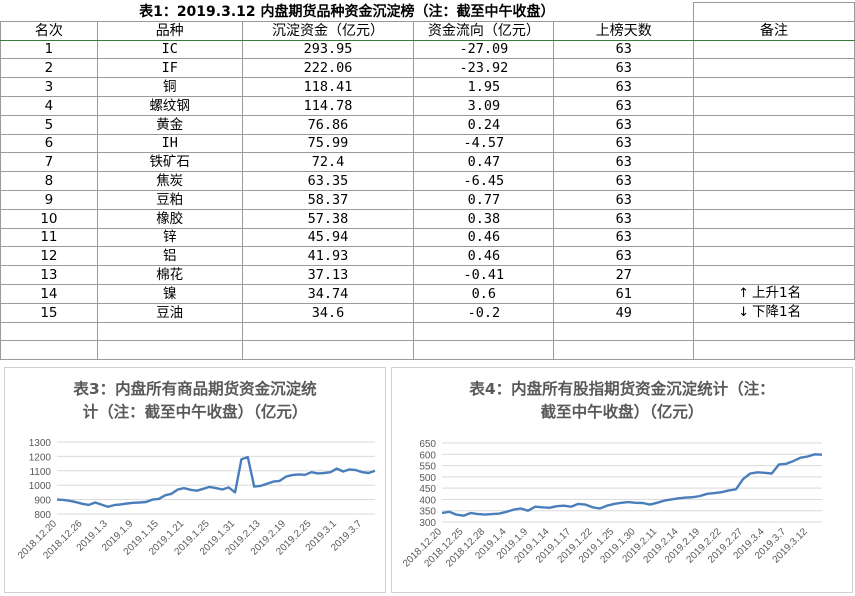 Image resolution: width=855 pixels, height=596 pixels. Describe the element at coordinates (328, 312) in the screenshot. I see `table-cell: 34.6` at that location.